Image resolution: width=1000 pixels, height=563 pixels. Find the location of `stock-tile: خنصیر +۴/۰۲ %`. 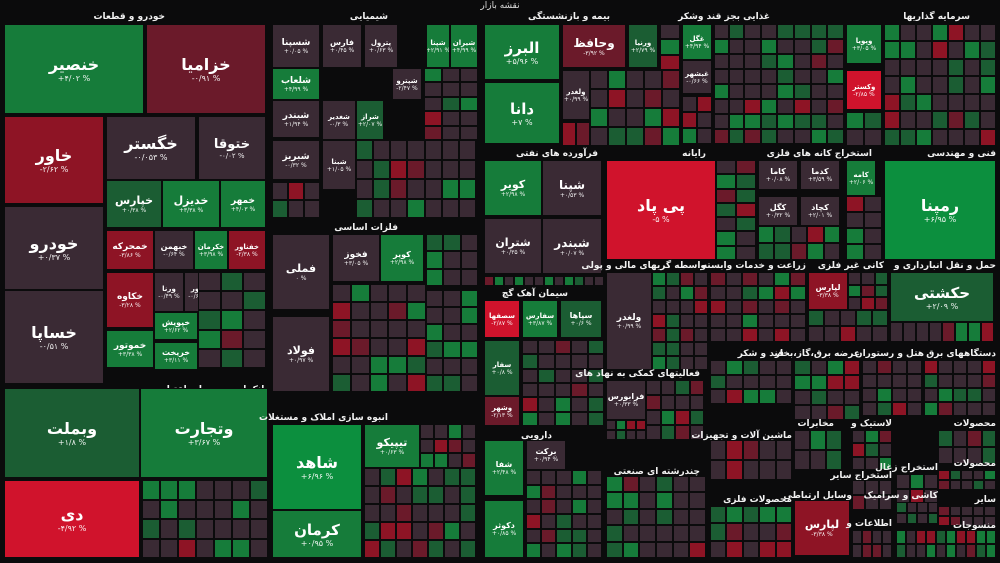

stock-tile: خنصیر +۴/۰۲ % is located at coordinates (74, 69).